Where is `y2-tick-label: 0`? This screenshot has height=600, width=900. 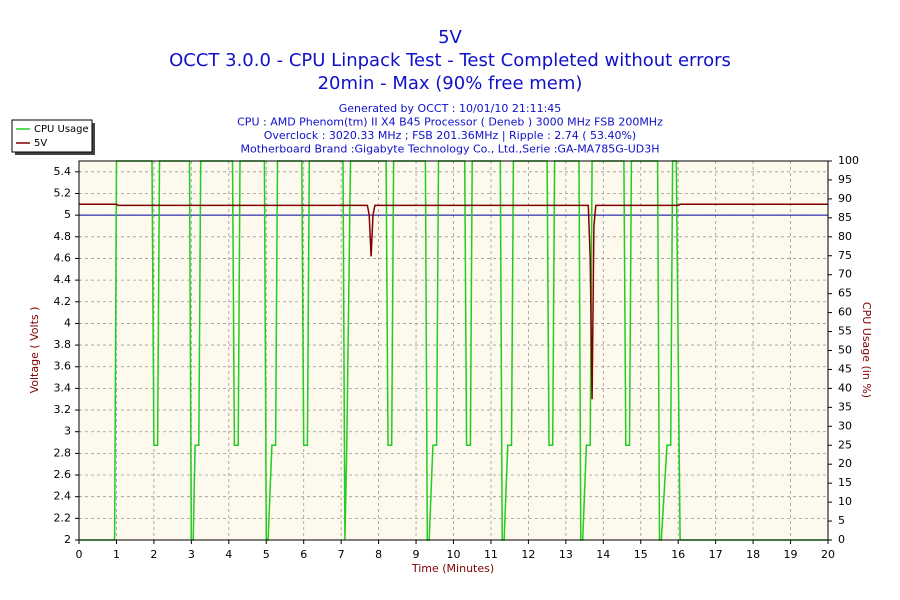
y2-tick-label: 0 is located at coordinates (841, 539).